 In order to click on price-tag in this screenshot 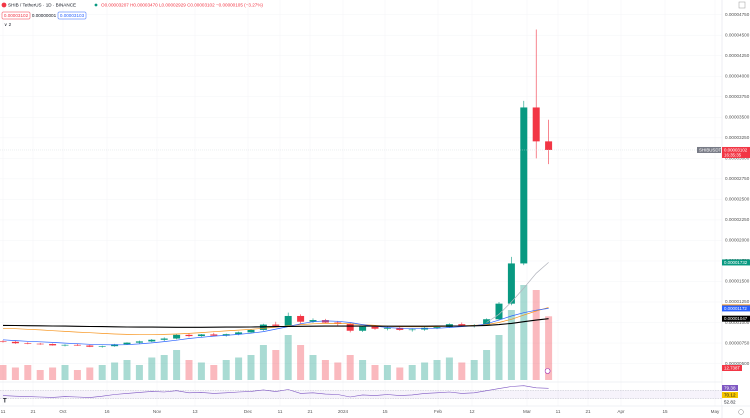, I will do `click(736, 152)`.